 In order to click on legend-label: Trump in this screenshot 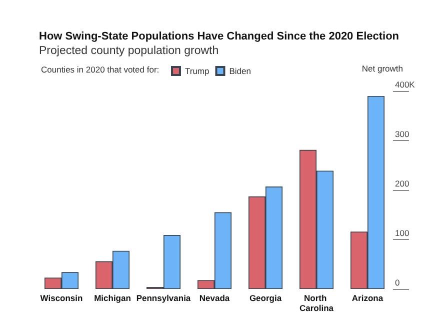, I will do `click(197, 71)`.